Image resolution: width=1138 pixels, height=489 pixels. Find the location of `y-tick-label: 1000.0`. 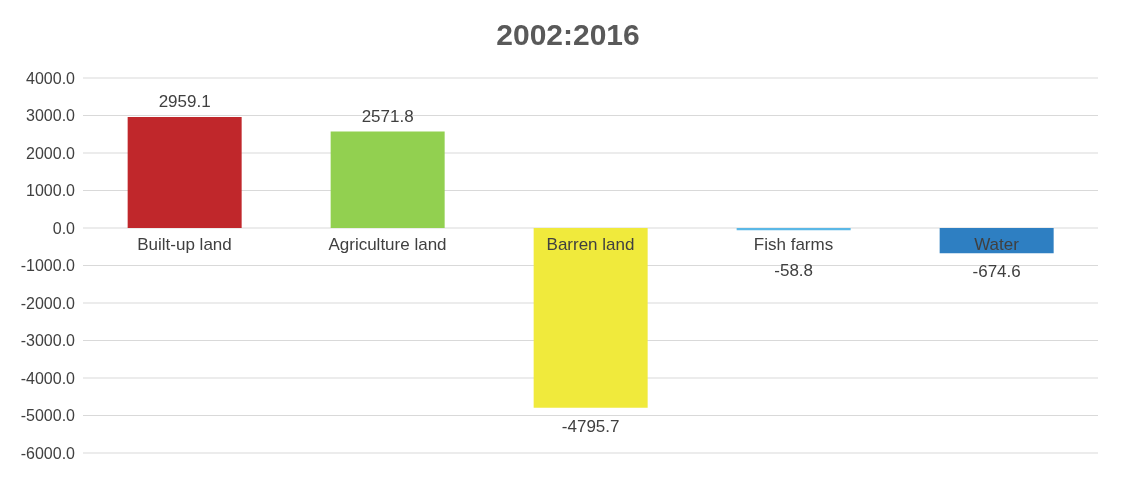

y-tick-label: 1000.0 is located at coordinates (51, 191).